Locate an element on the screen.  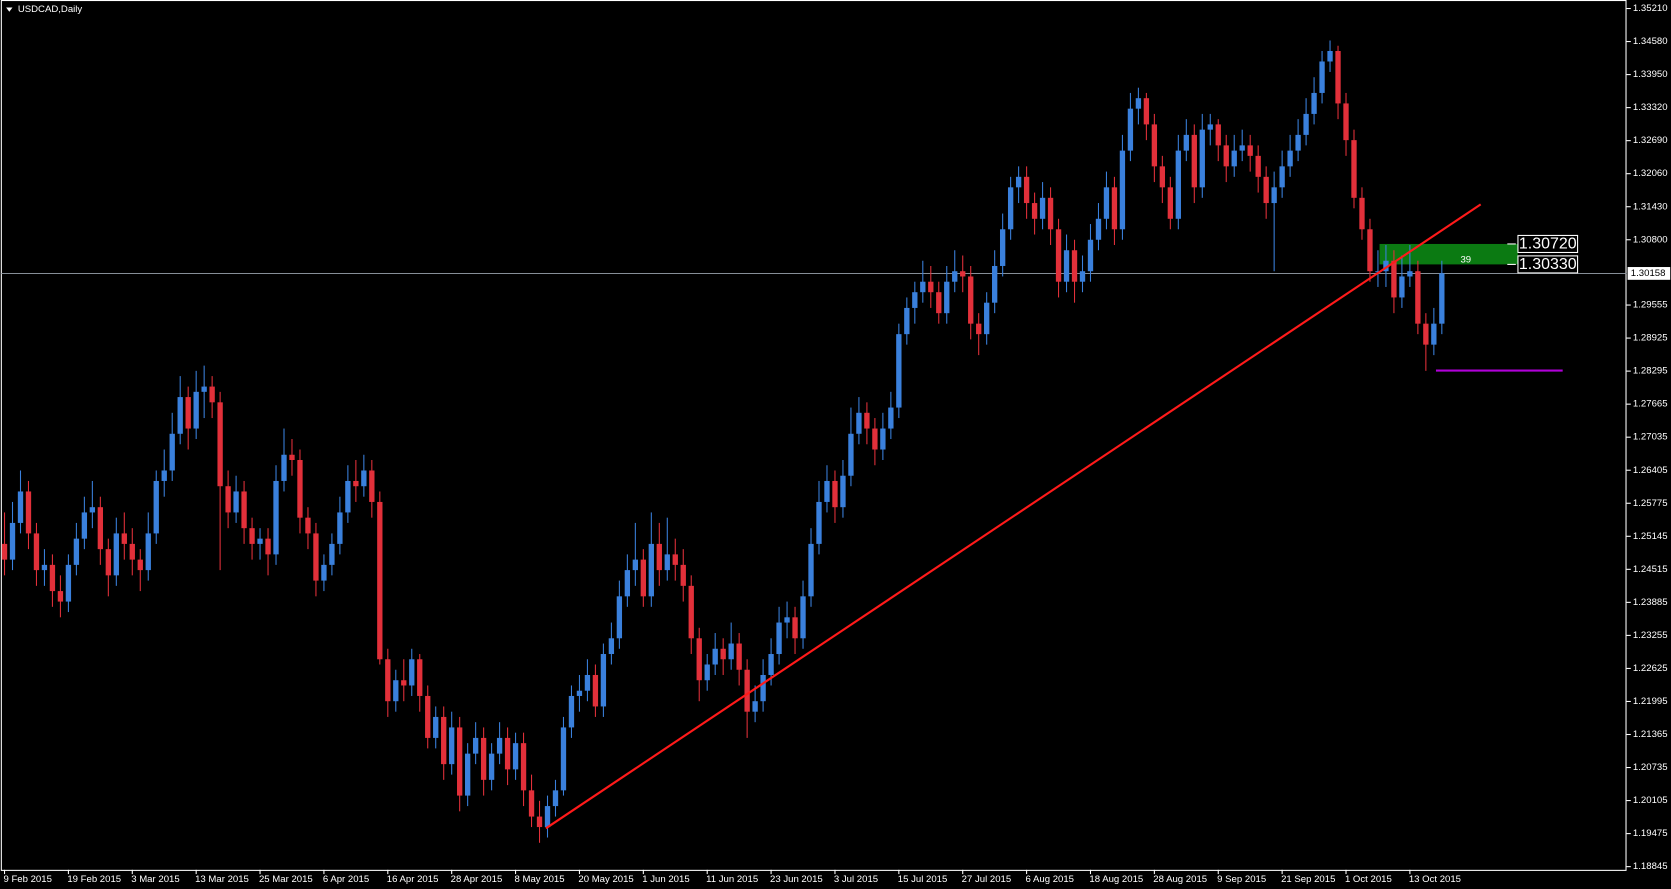
y-tick-label: 1.31430 is located at coordinates (1650, 206).